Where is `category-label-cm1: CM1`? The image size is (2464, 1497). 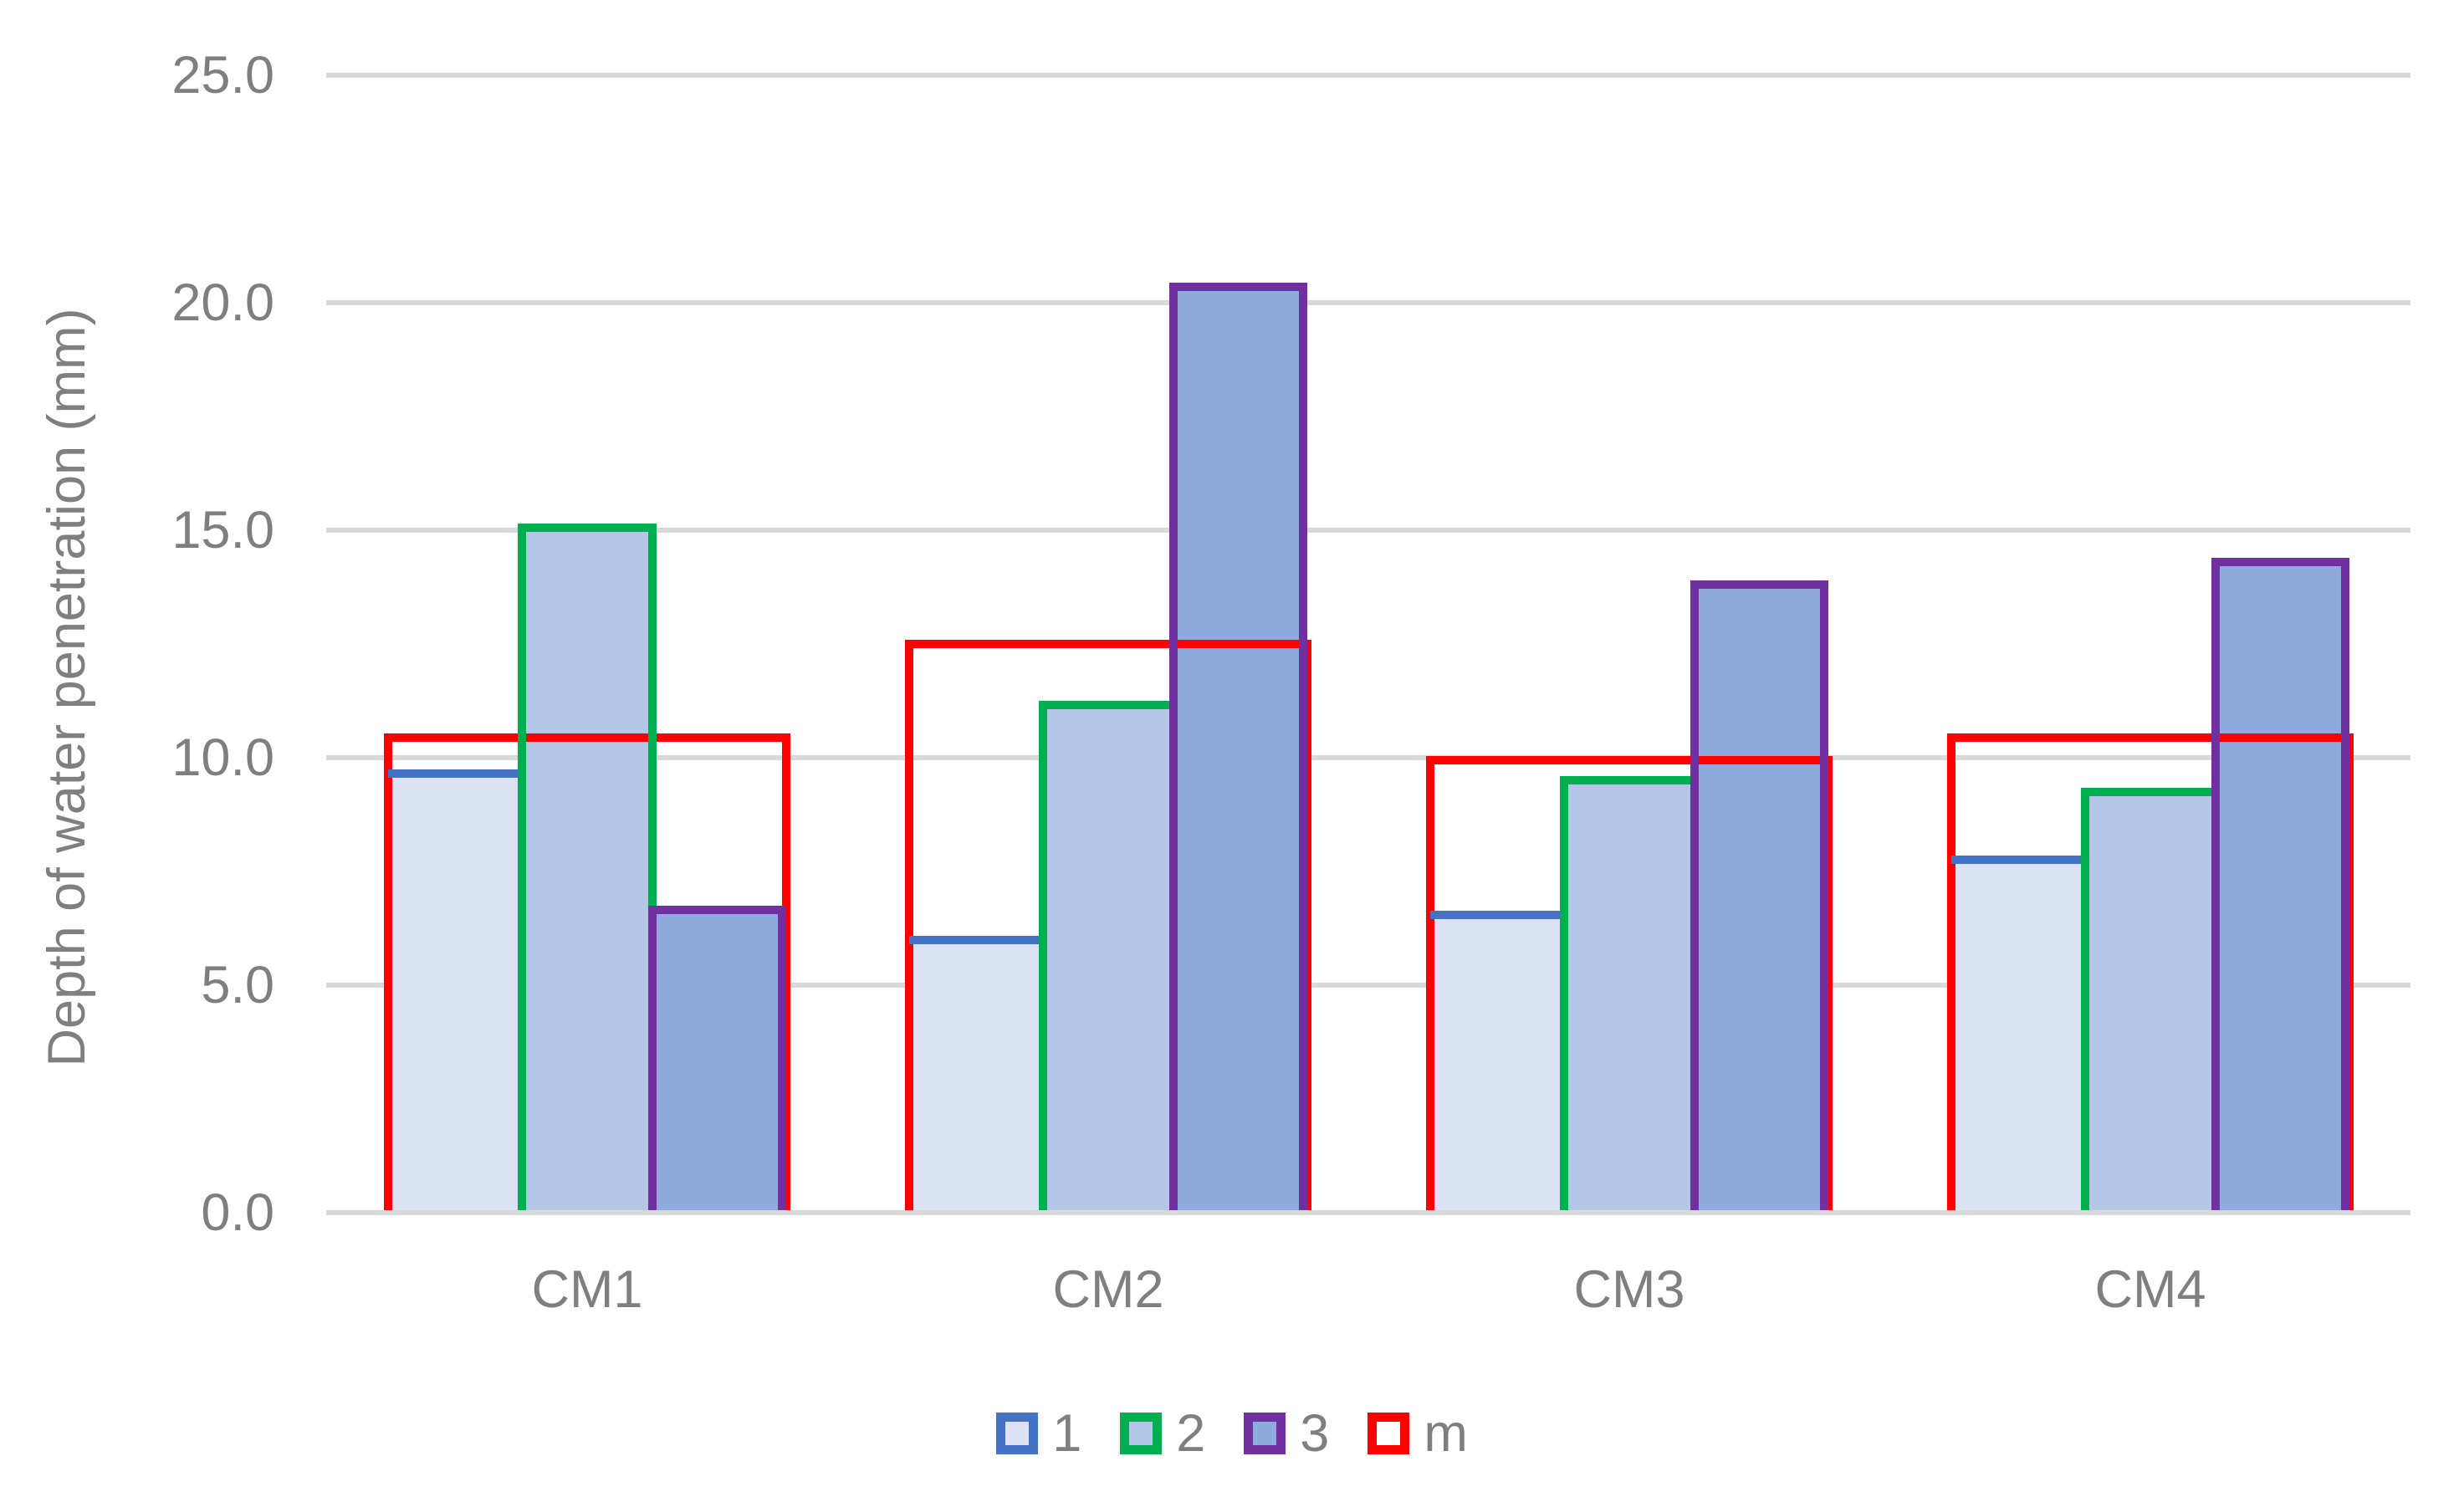 category-label-cm1: CM1 is located at coordinates (587, 1289).